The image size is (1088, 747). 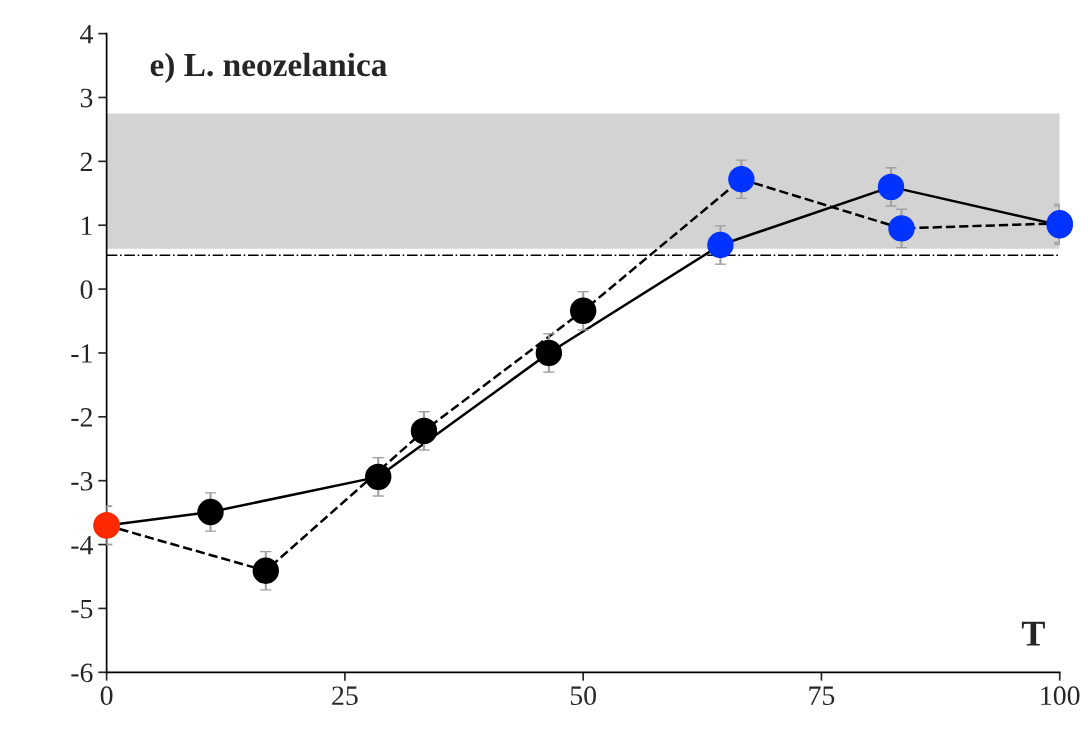 I want to click on x-tick-label: 75, so click(x=822, y=696).